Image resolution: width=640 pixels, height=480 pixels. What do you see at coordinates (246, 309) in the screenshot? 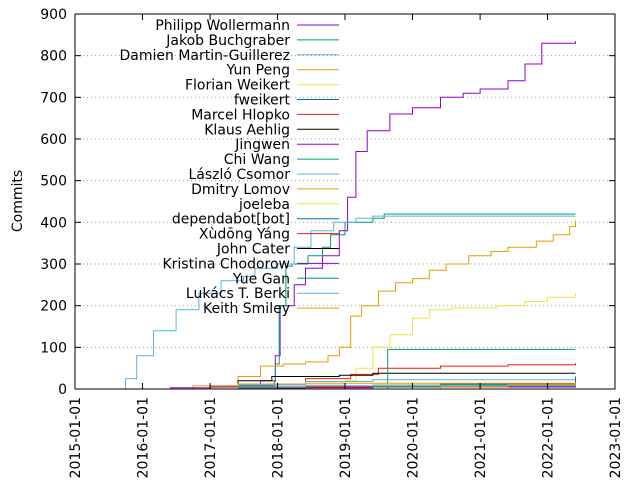
I see `legend-label: Keith Smiley` at bounding box center [246, 309].